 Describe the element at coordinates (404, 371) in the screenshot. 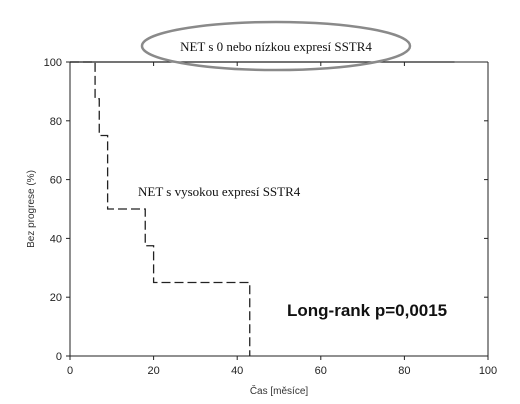

I see `x-tick-label: 80` at that location.